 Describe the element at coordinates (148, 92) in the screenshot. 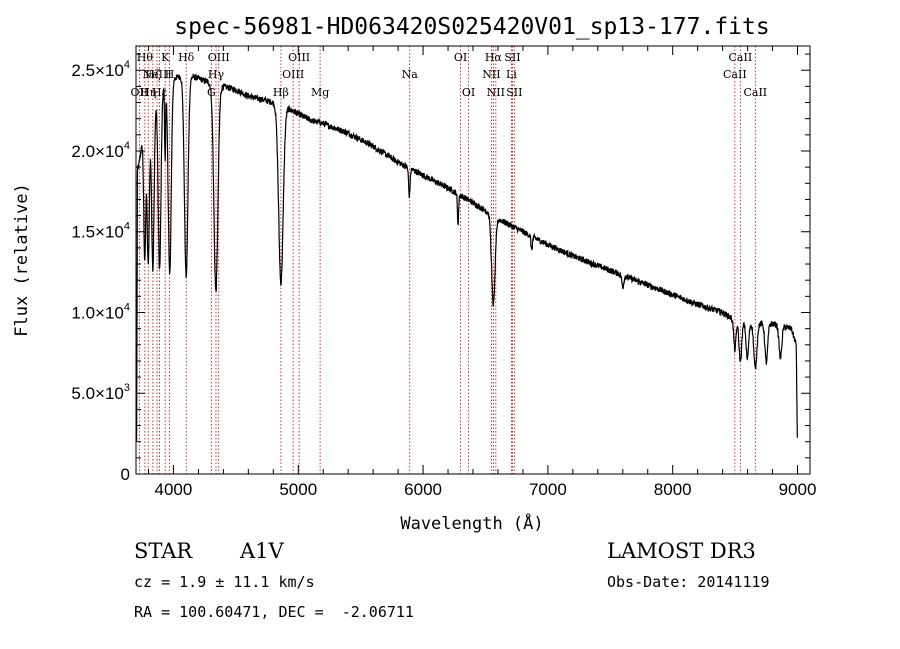

I see `line-marker-label: Hη` at that location.